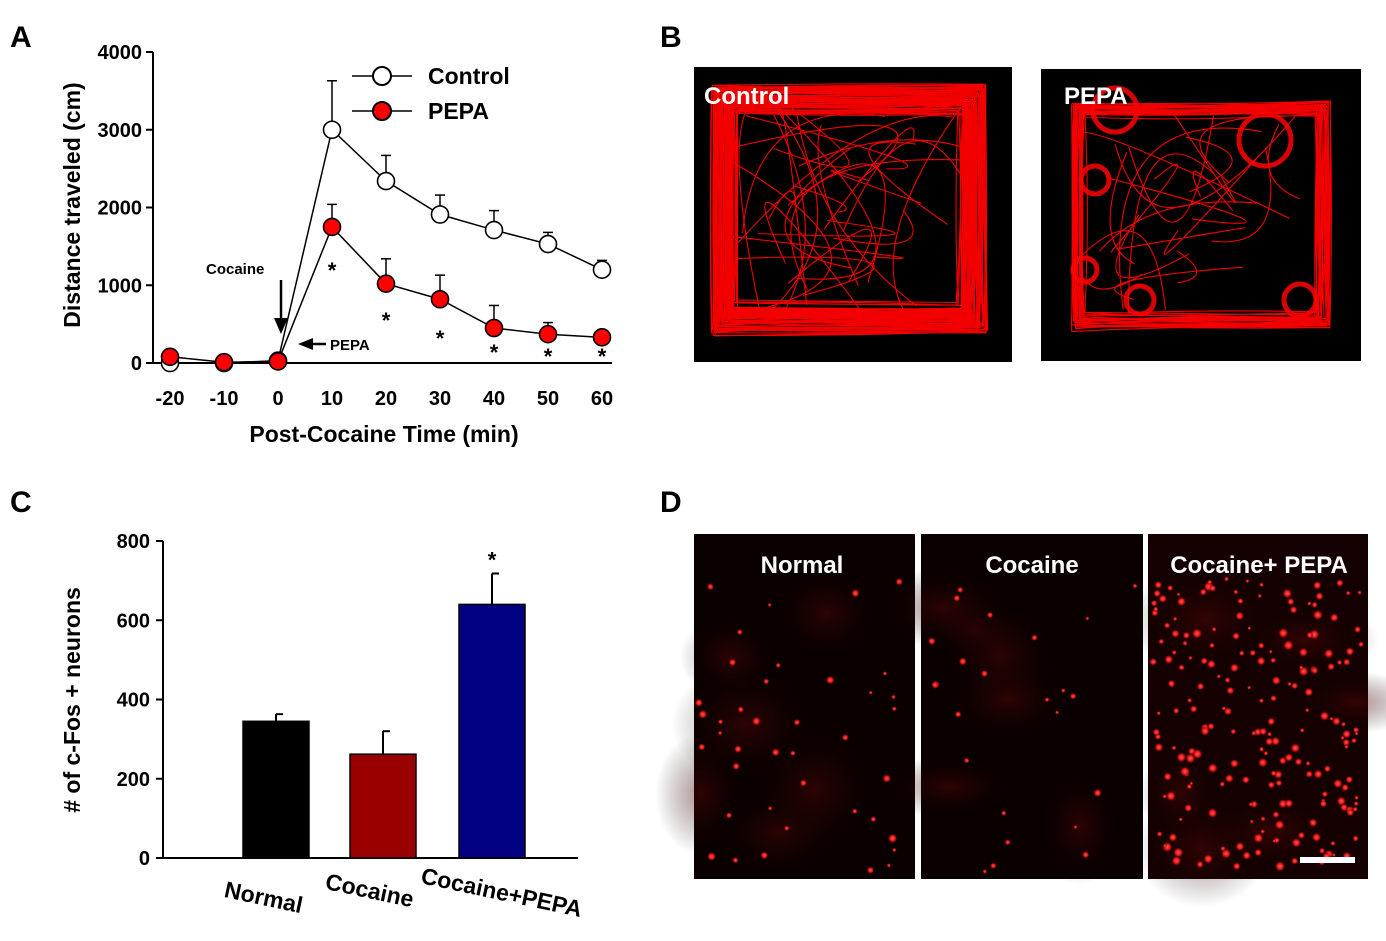 The height and width of the screenshot is (941, 1386). I want to click on annotation-cocaine: Cocaine, so click(235, 269).